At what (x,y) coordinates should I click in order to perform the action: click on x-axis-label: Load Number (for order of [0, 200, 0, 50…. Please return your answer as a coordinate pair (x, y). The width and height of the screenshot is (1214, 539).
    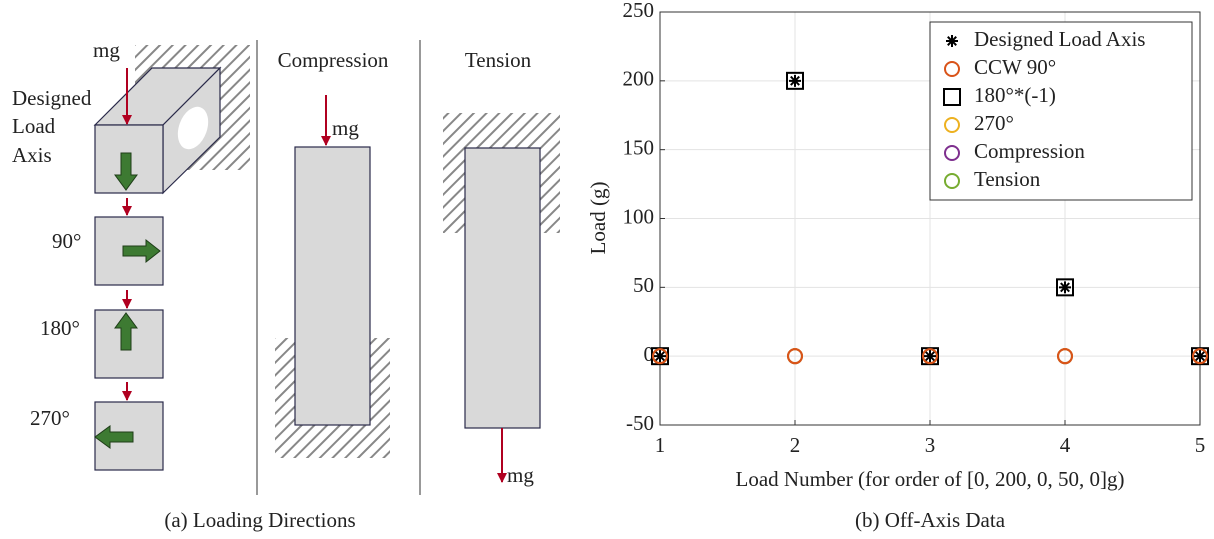
    Looking at the image, I should click on (930, 479).